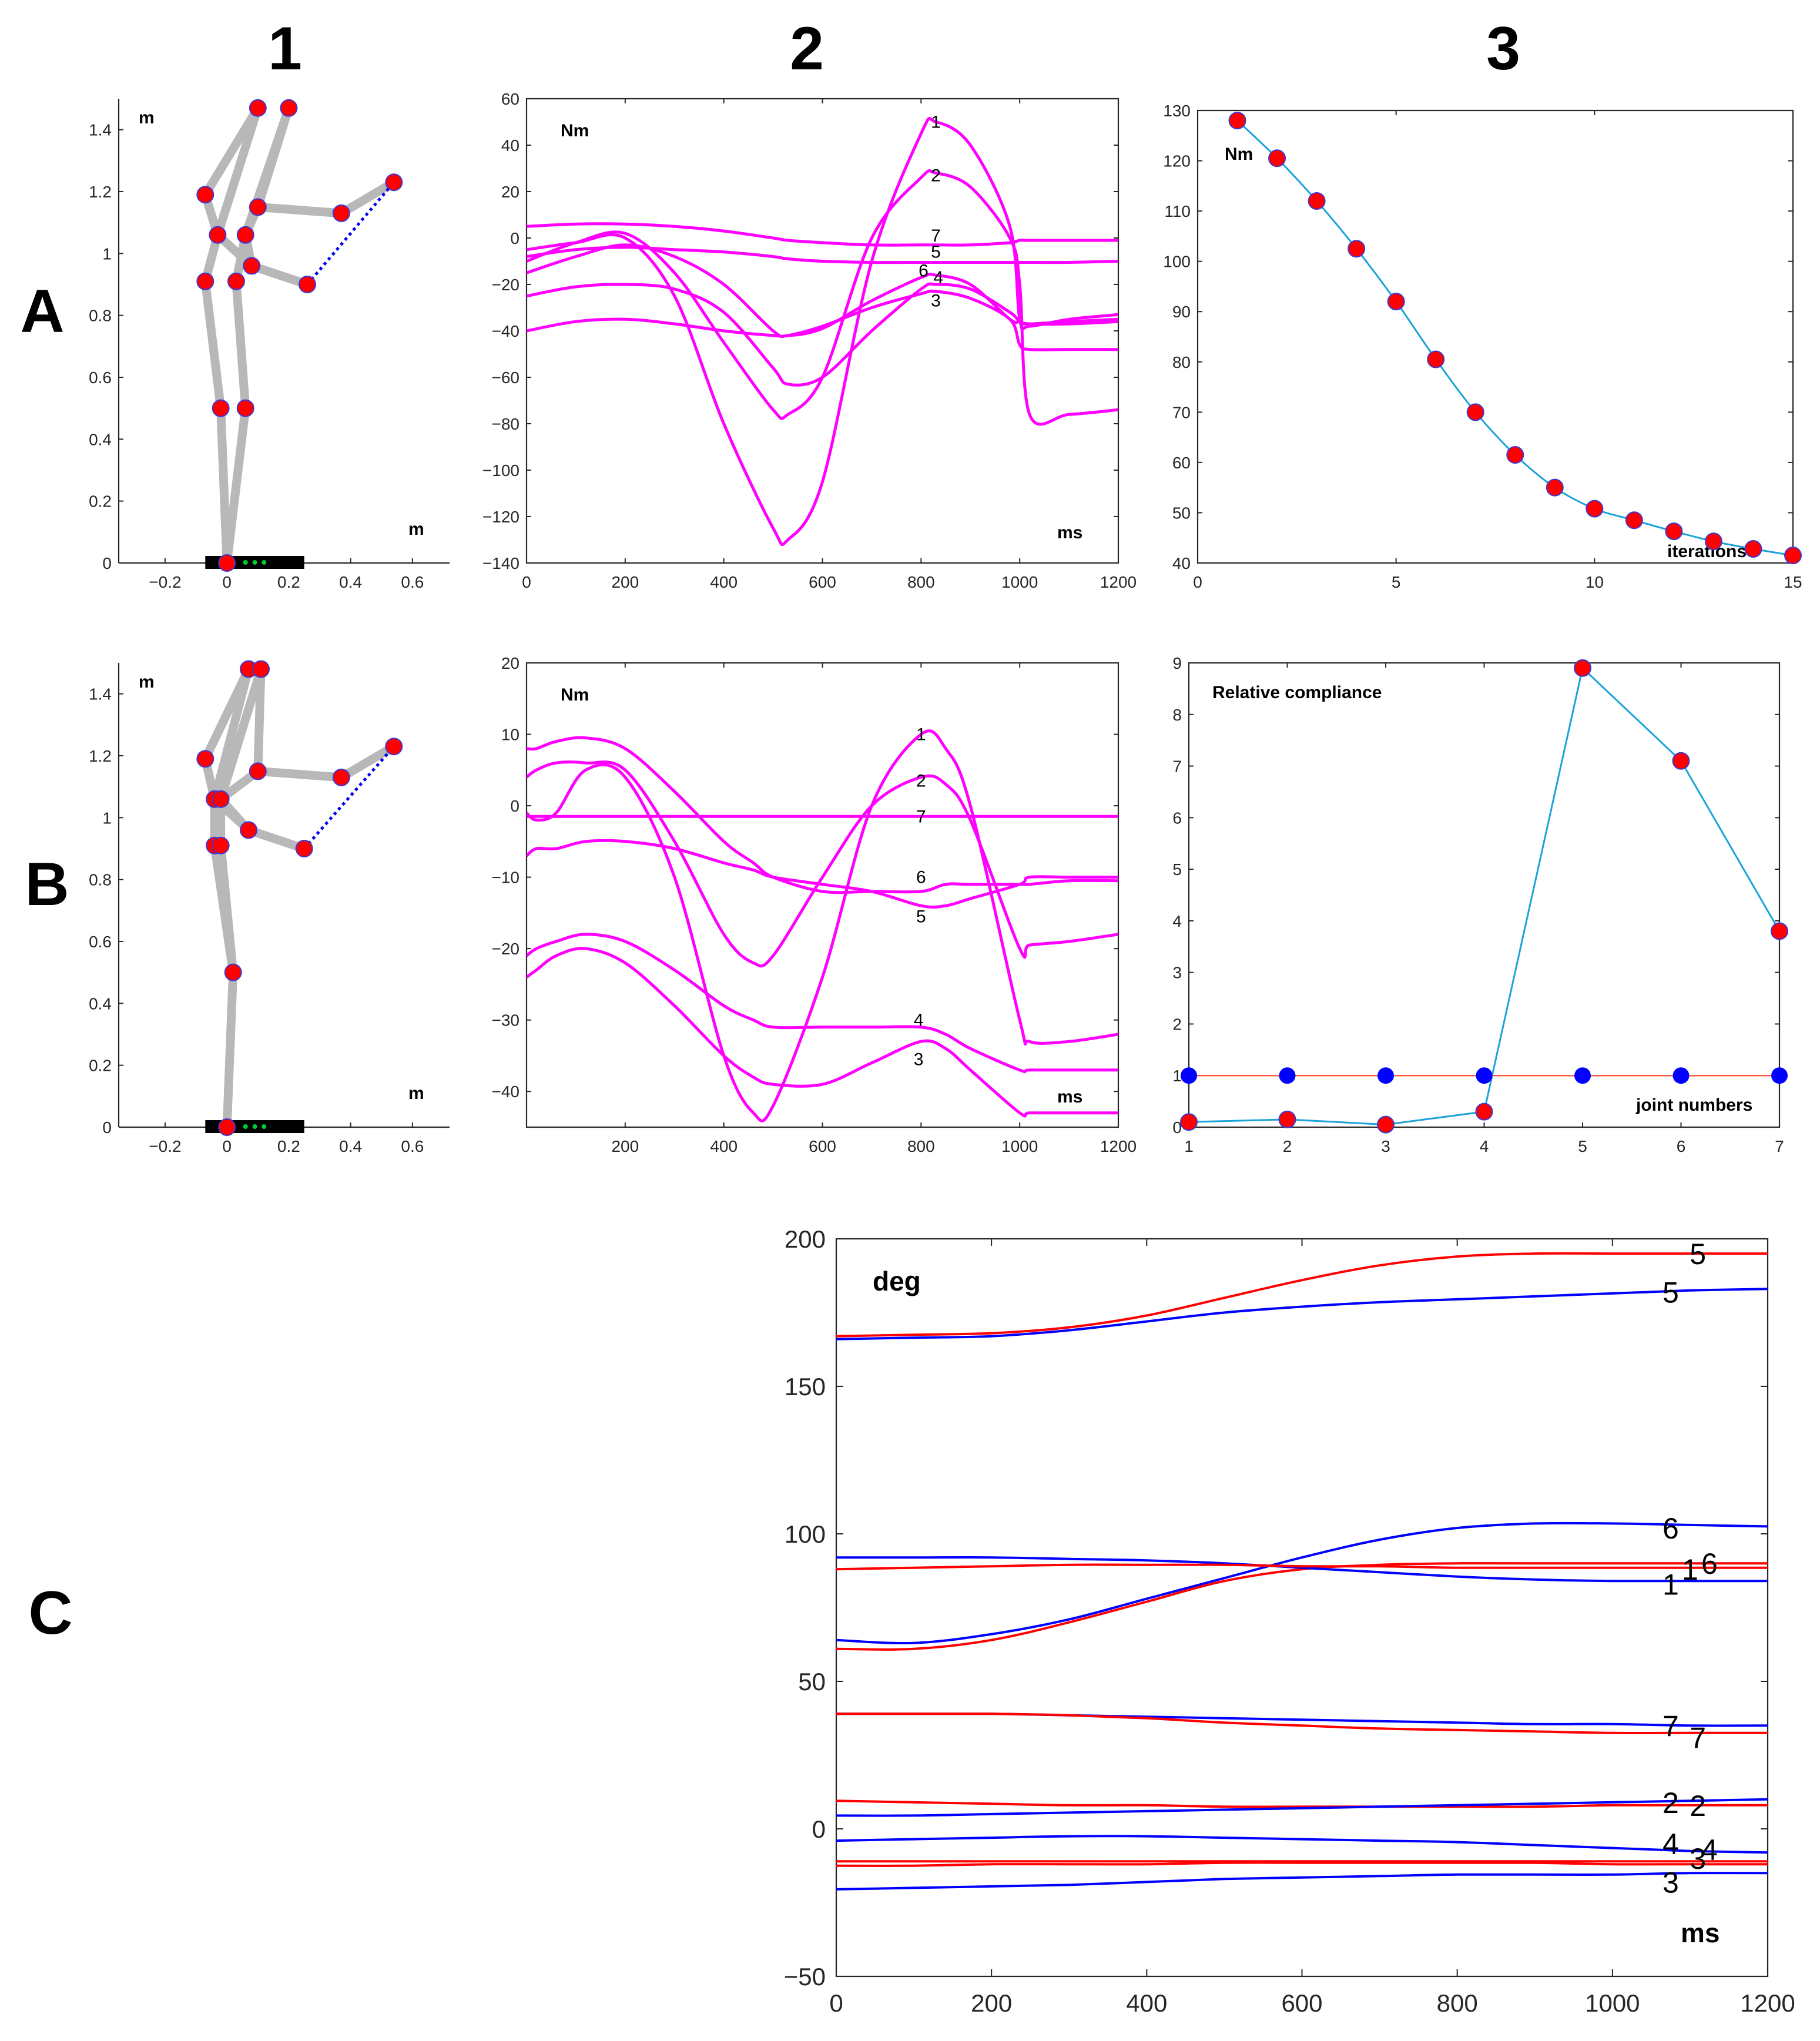 The height and width of the screenshot is (2041, 1820). What do you see at coordinates (1693, 1105) in the screenshot?
I see `x-unit-label: joint numbers` at bounding box center [1693, 1105].